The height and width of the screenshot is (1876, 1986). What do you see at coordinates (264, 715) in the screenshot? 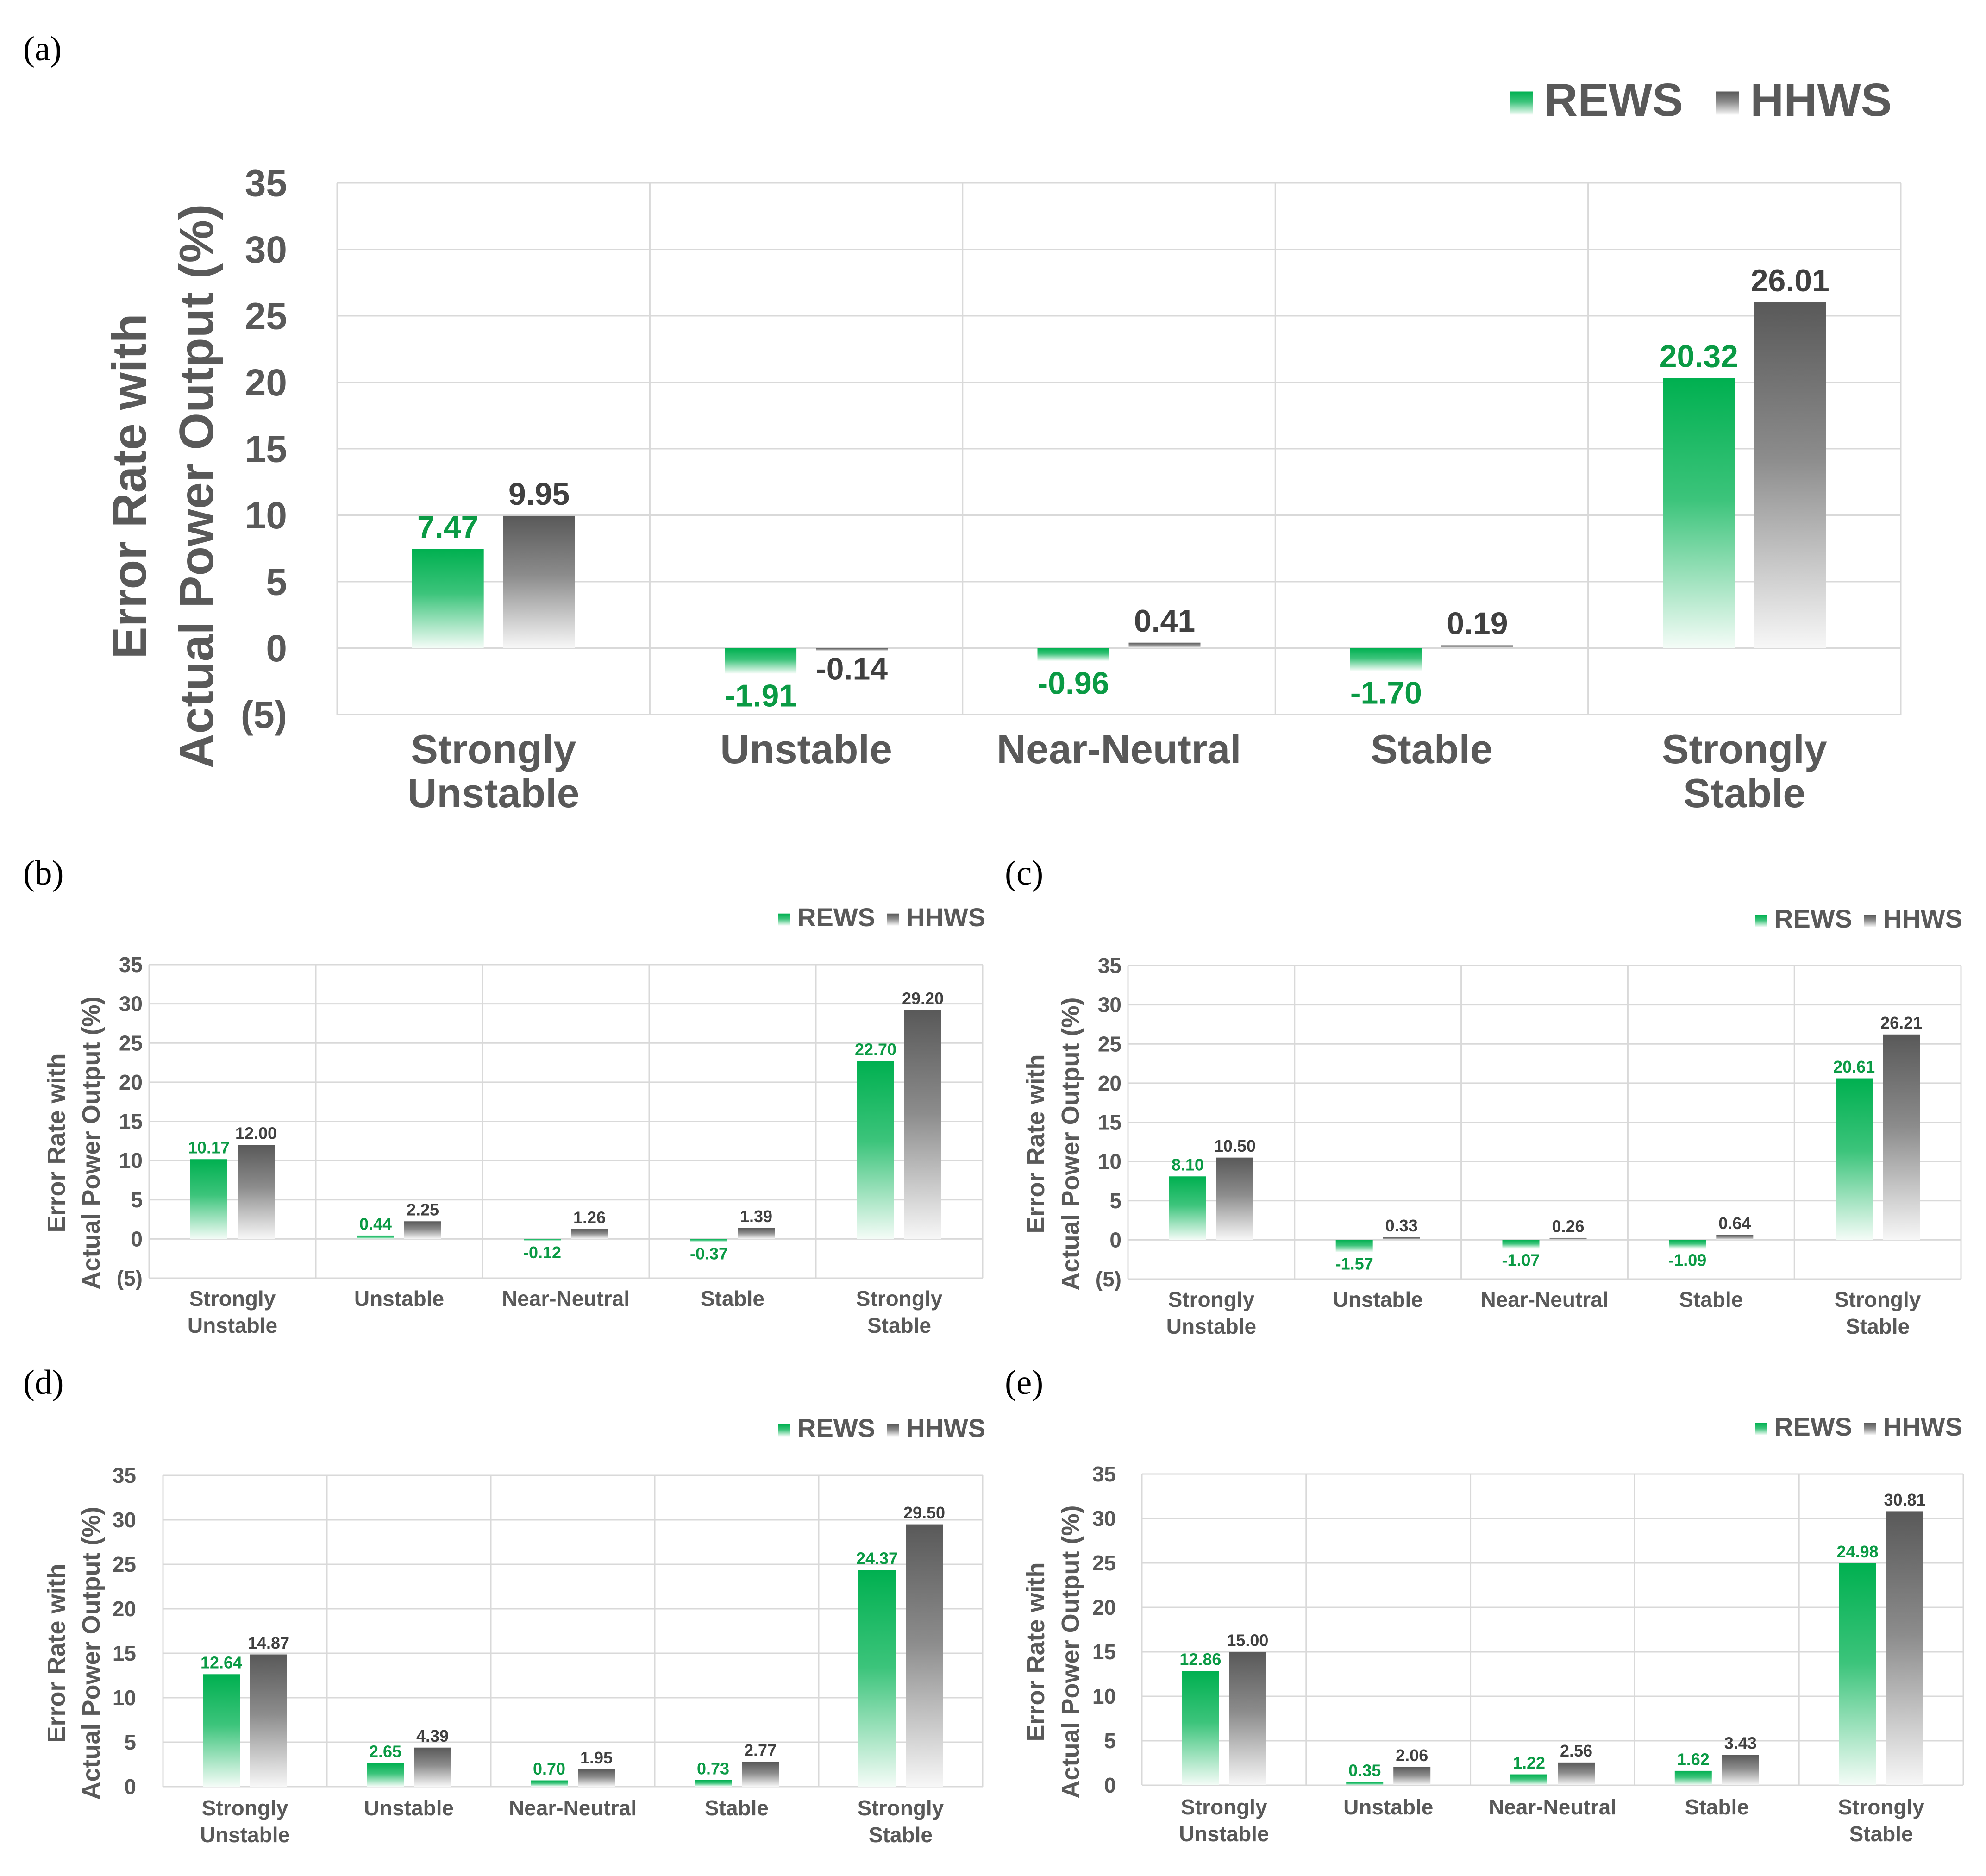
I see `y-tick-label: (5)` at bounding box center [264, 715].